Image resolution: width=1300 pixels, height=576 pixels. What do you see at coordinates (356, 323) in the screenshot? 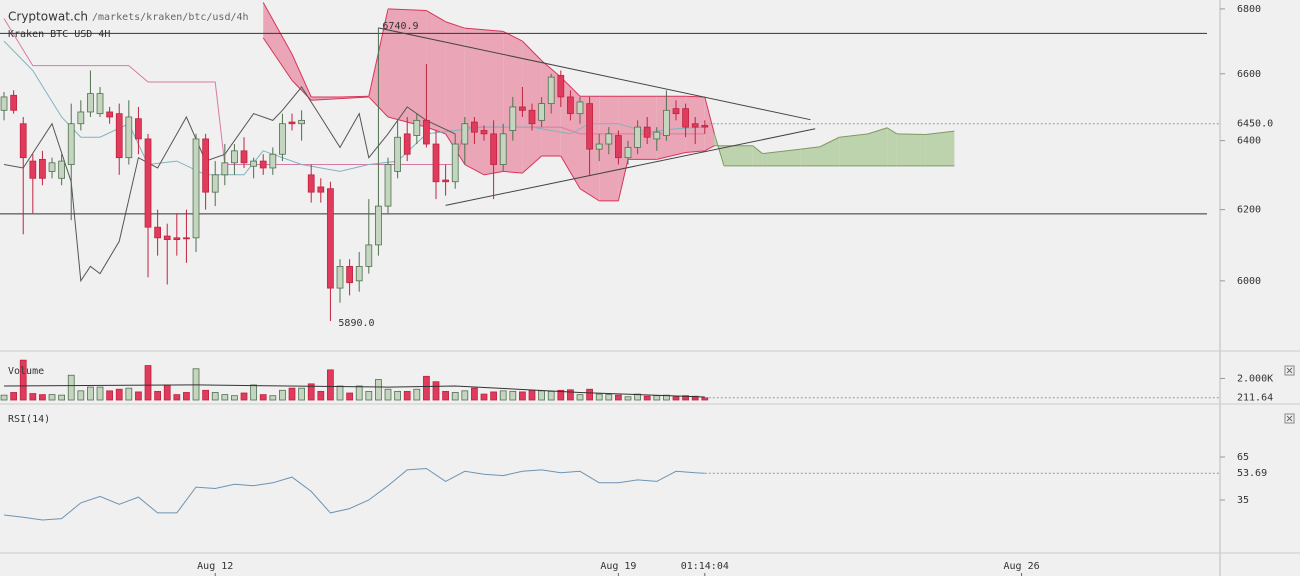
I see `price-annotation: 5890.0` at bounding box center [356, 323].